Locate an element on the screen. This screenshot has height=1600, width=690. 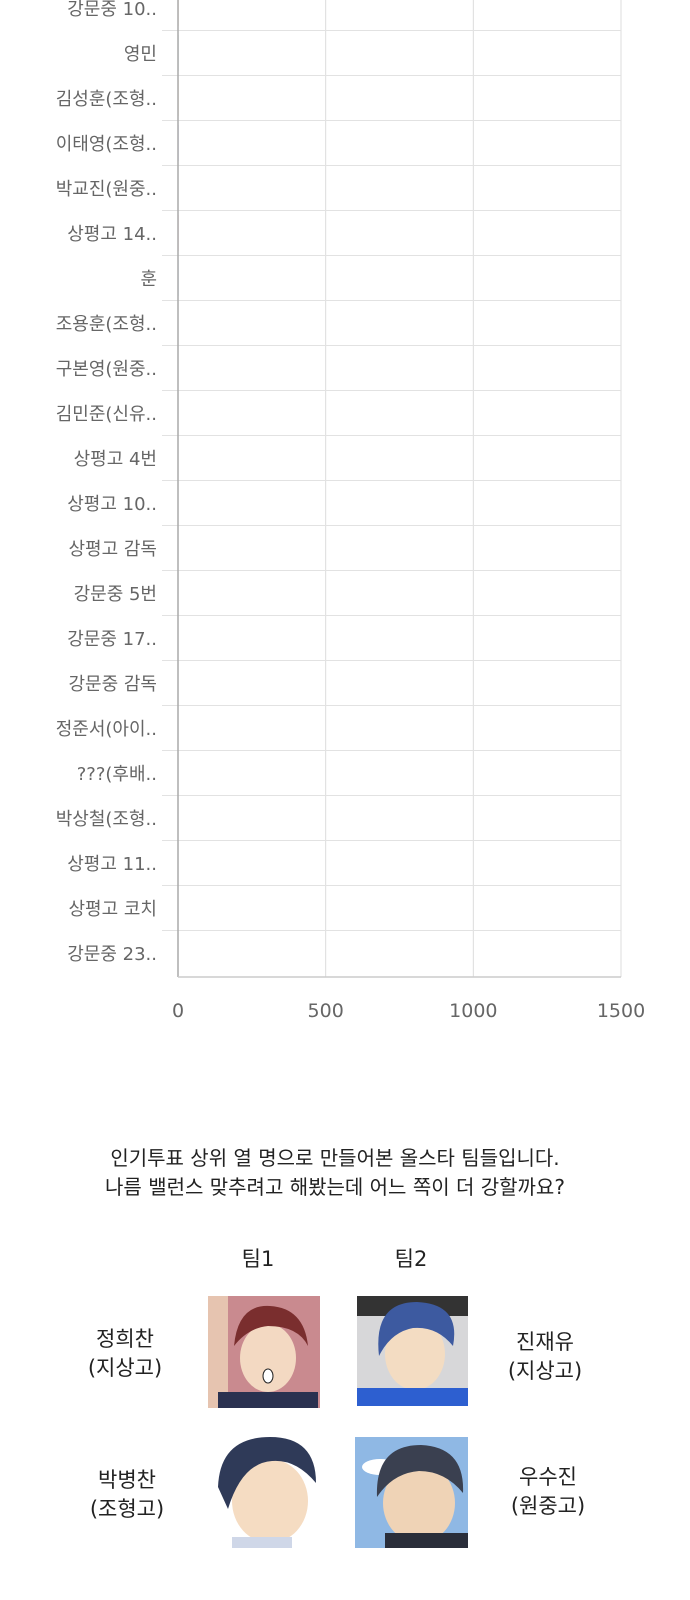
y-category-label: 영민 is located at coordinates (140, 54).